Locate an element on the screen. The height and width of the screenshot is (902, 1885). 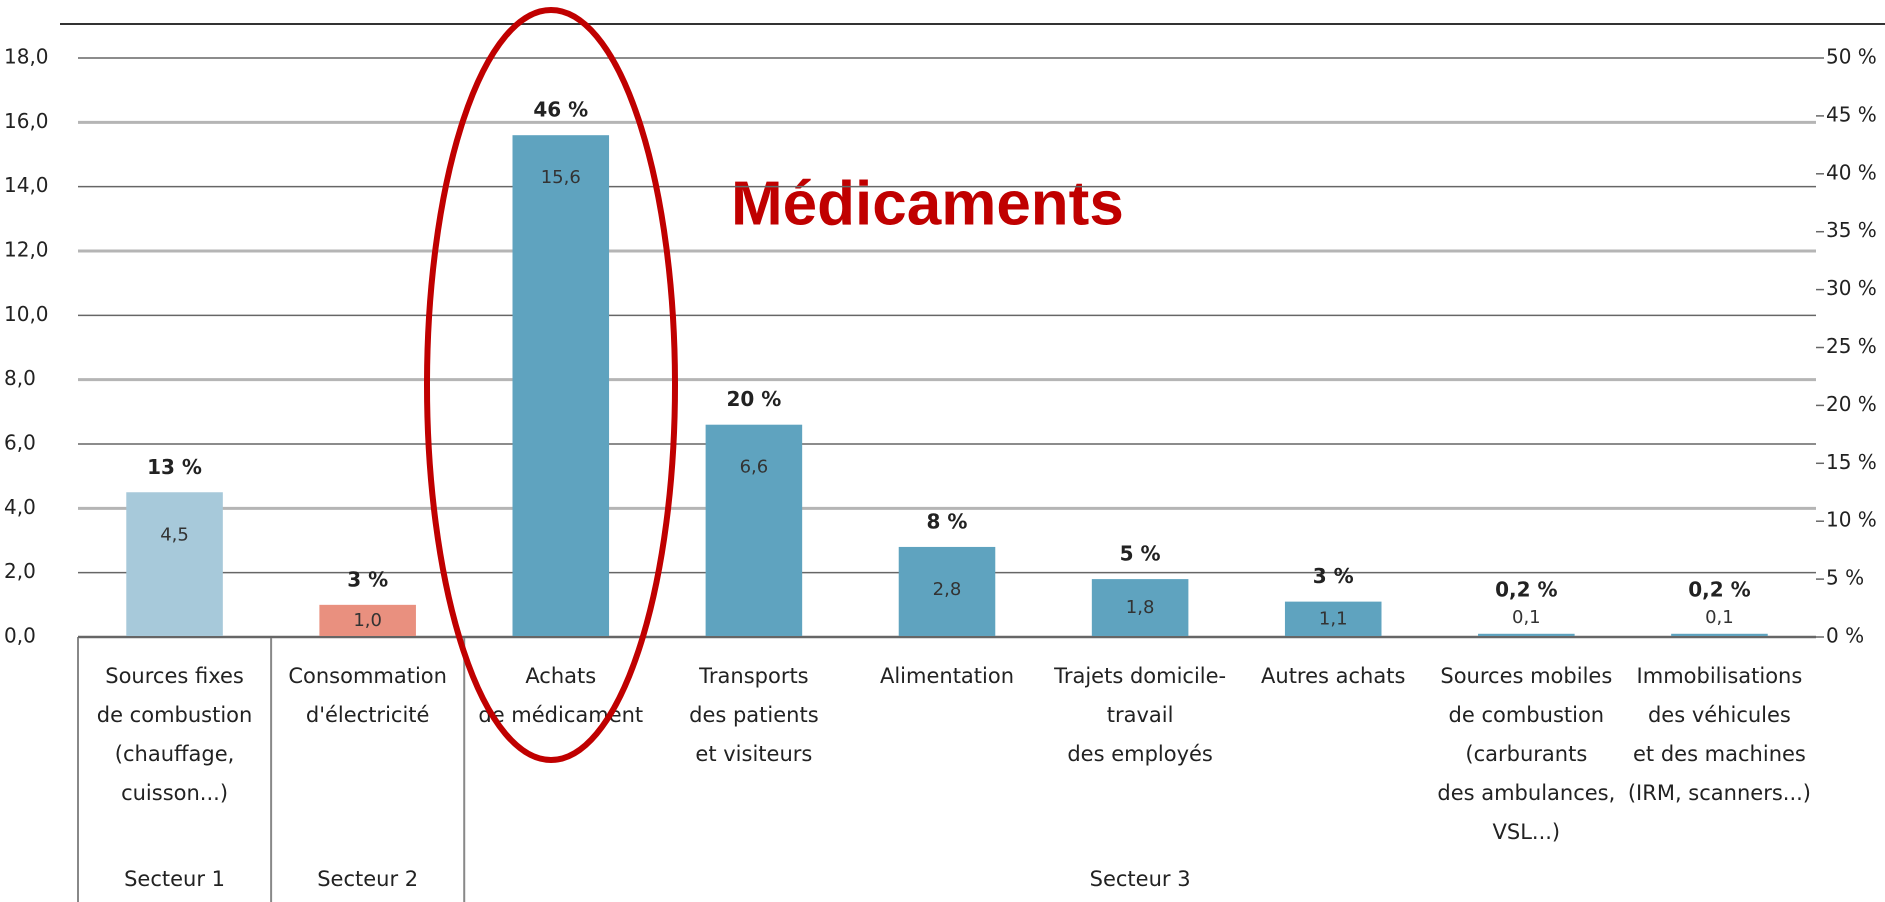
y2-tick-label: 0 % is located at coordinates (1845, 636).